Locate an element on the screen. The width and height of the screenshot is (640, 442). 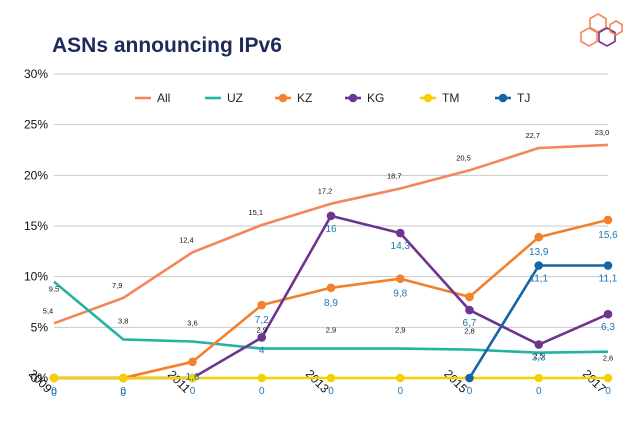
data-label-kz: 1,6 is located at coordinates (193, 377).